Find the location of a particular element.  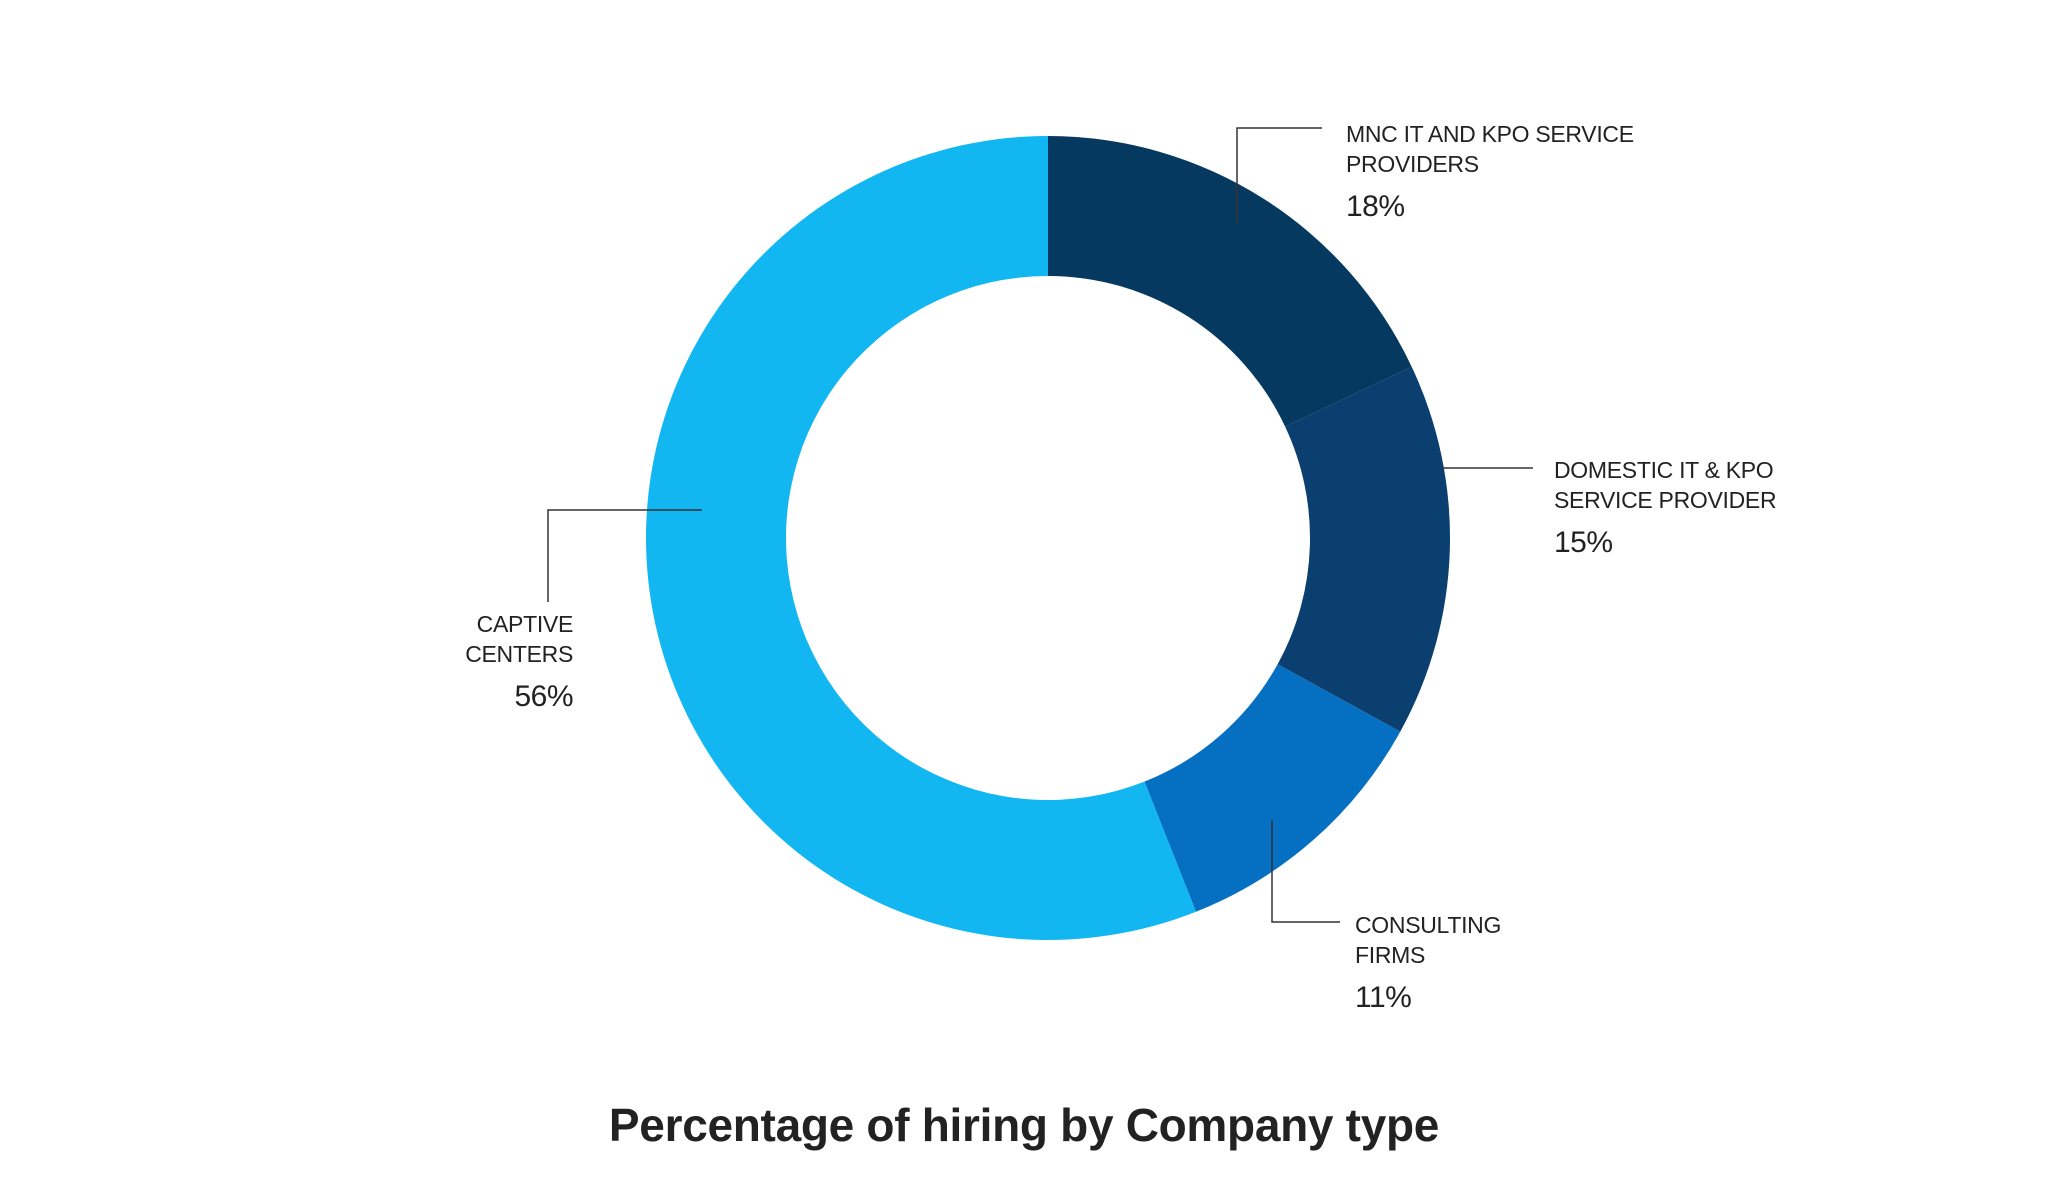

chart-title: Percentage of hiring by Company type is located at coordinates (1024, 1125).